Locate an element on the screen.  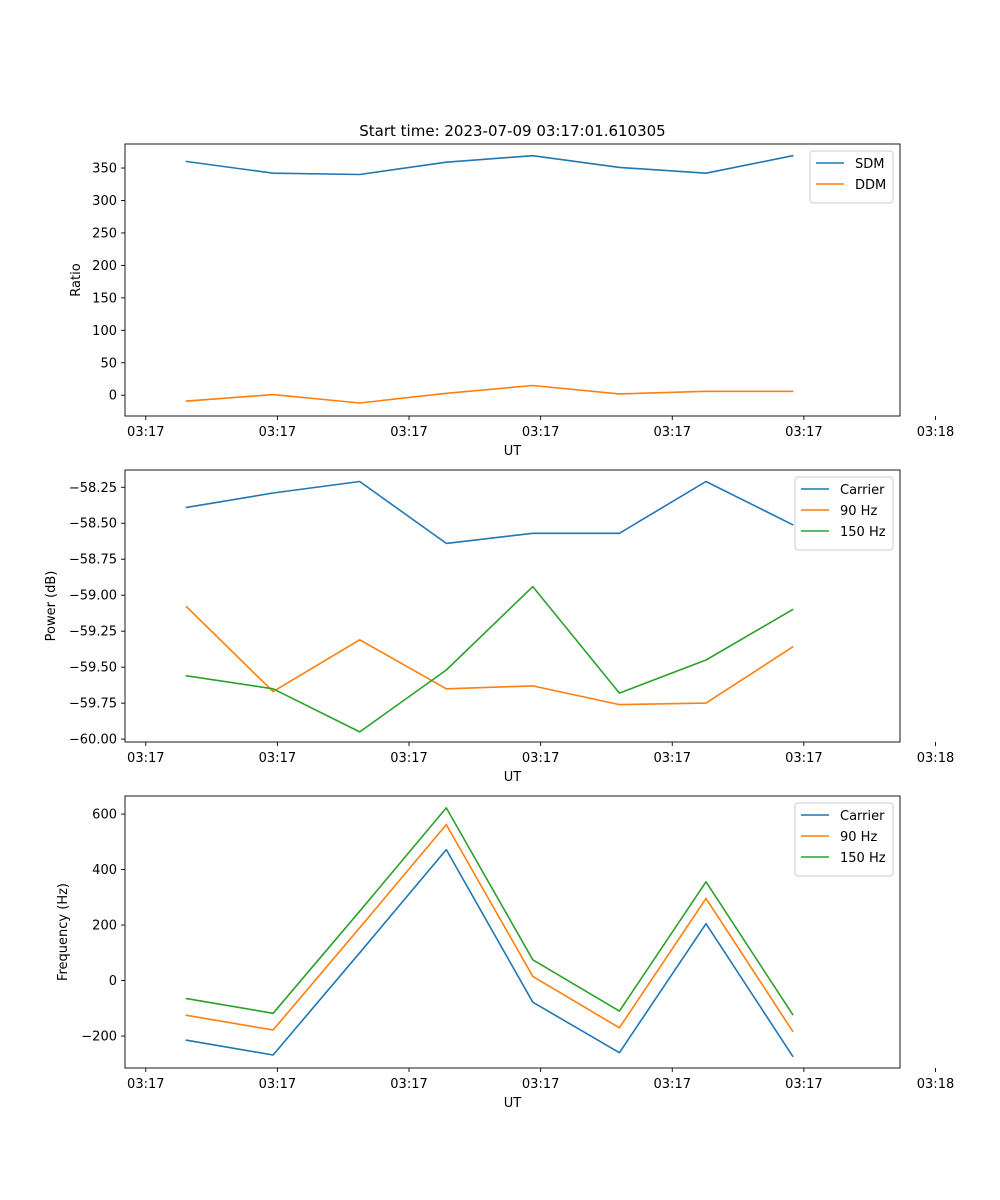
y-tick-label: −59.25 is located at coordinates (93, 632).